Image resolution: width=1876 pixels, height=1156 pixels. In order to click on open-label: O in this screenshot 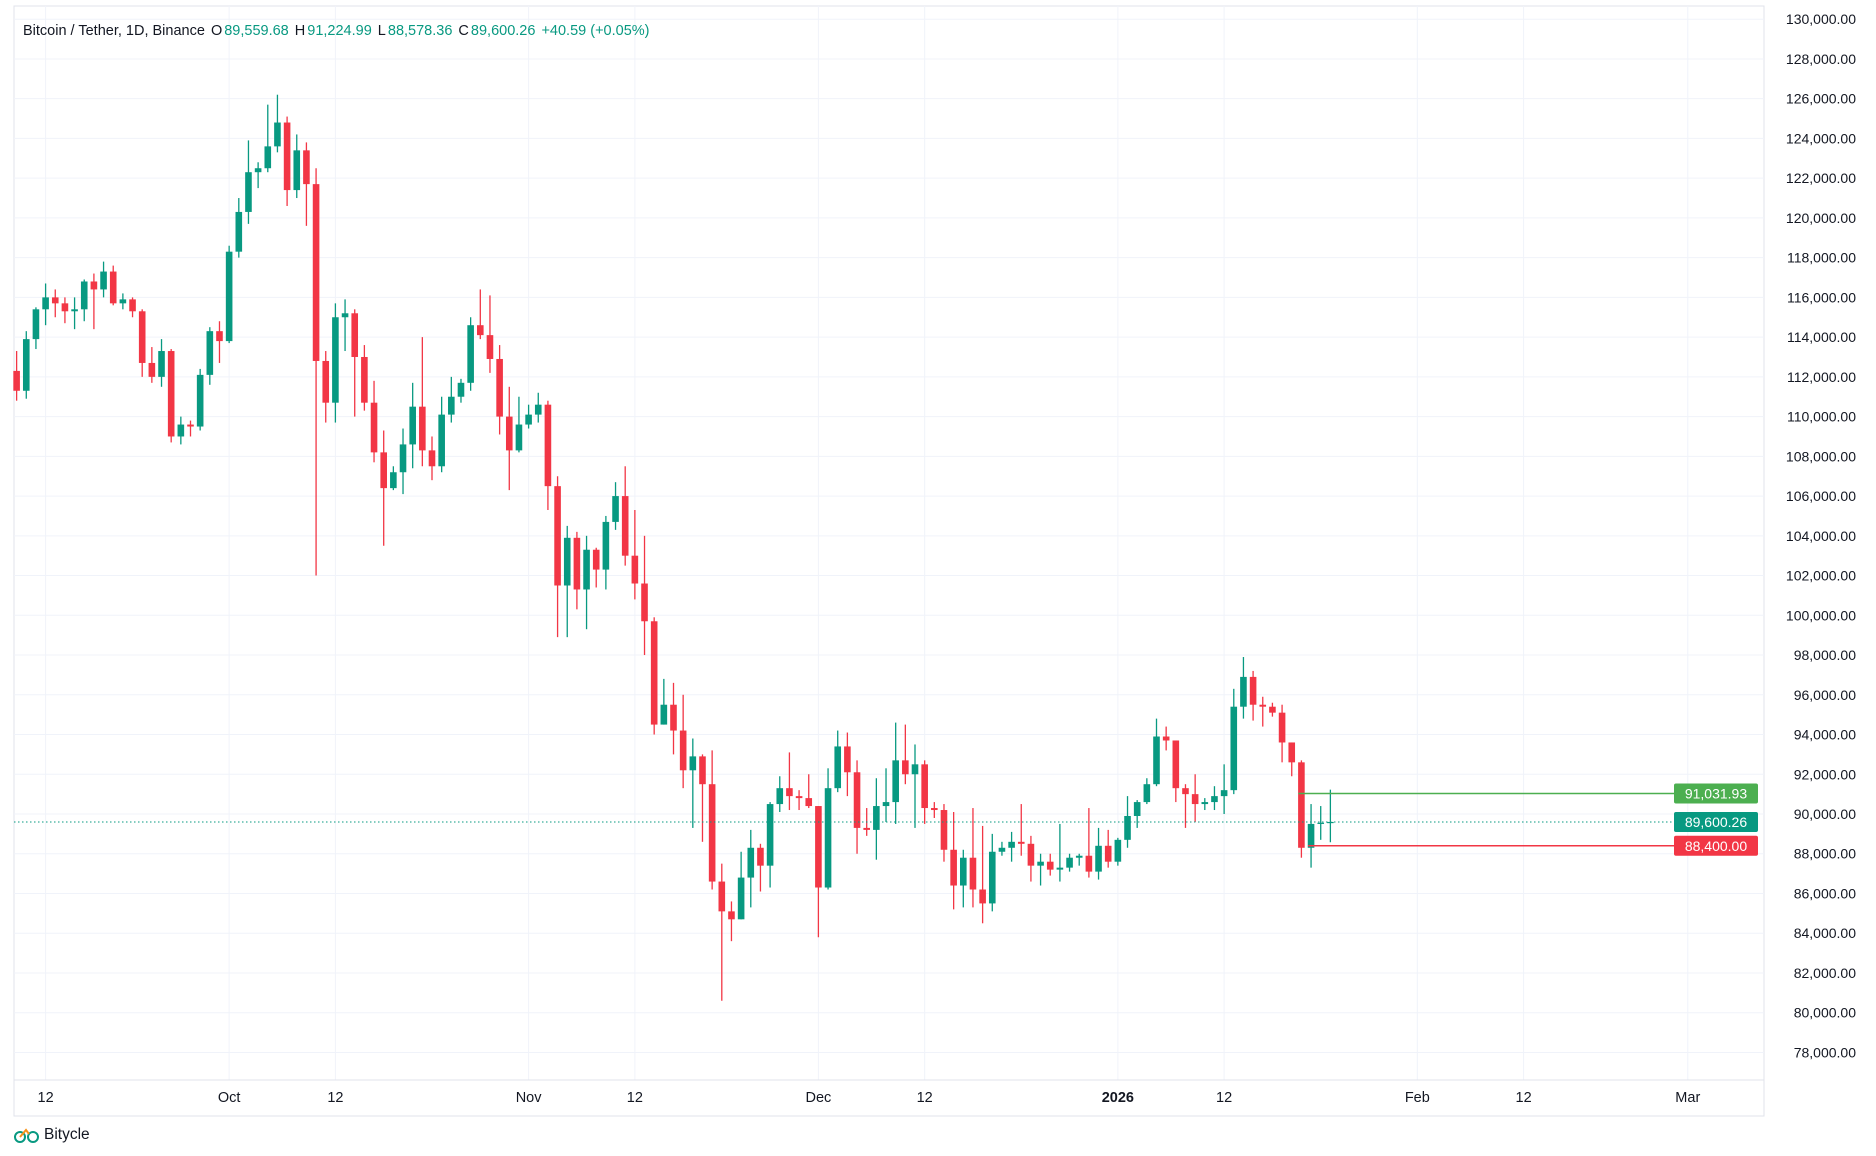, I will do `click(216, 31)`.